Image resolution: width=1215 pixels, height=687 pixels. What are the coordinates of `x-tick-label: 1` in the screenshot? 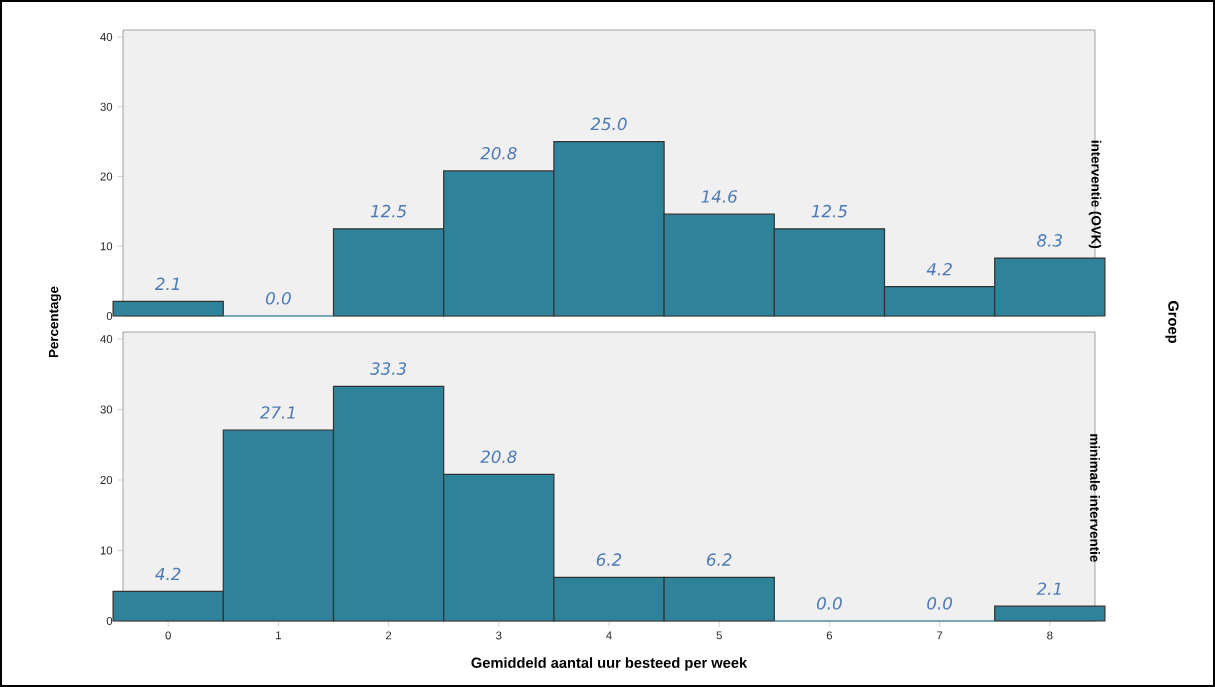 It's located at (278, 635).